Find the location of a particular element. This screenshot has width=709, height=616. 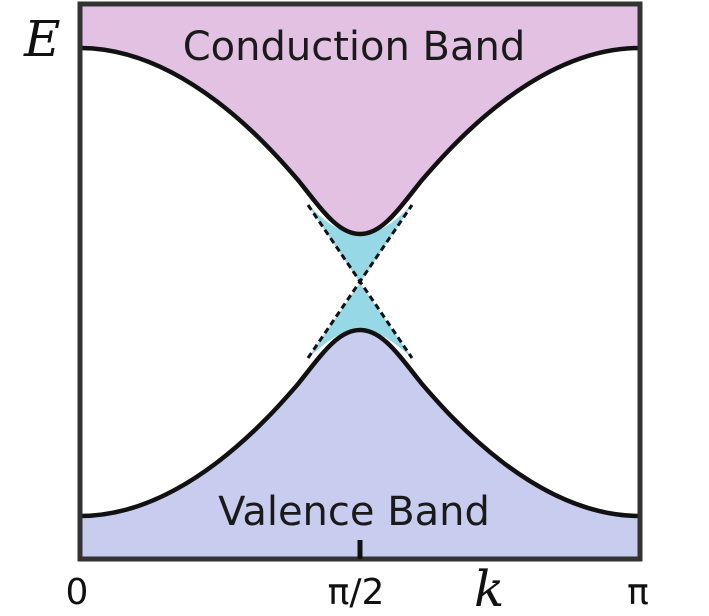

x-tick-label-pi: π is located at coordinates (638, 592).